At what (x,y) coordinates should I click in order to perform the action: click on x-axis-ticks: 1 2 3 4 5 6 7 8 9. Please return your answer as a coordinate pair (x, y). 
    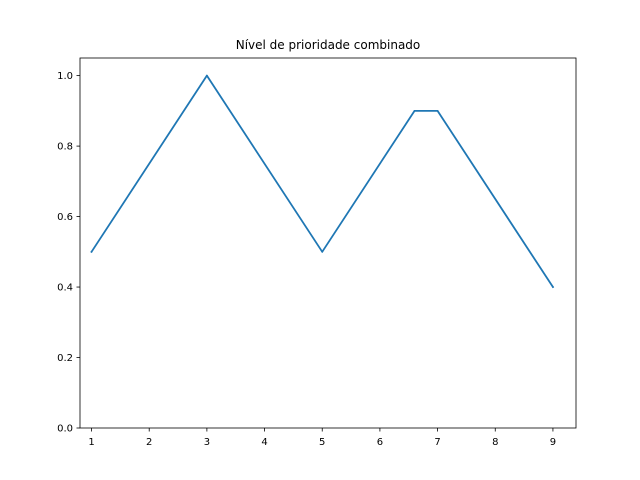
    Looking at the image, I should click on (322, 438).